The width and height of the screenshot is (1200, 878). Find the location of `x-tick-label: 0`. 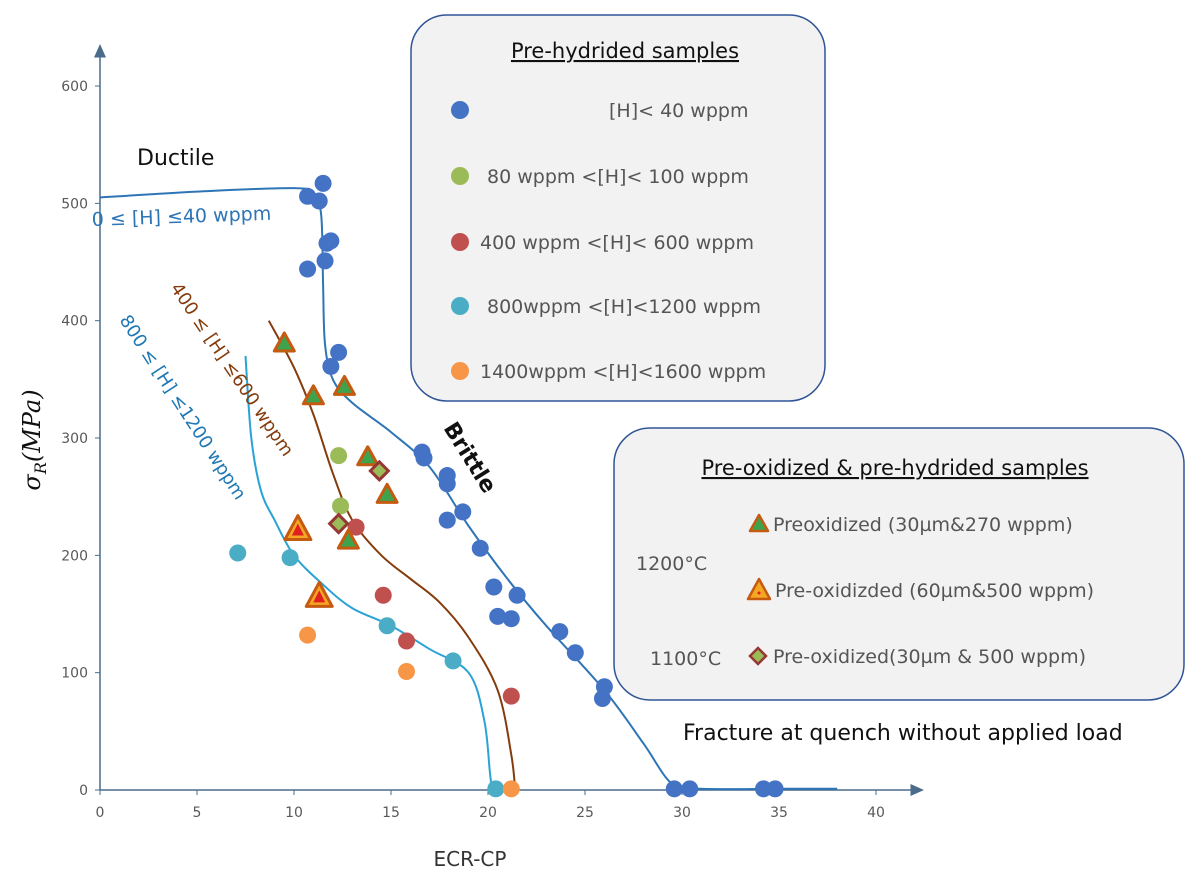

x-tick-label: 0 is located at coordinates (100, 813).